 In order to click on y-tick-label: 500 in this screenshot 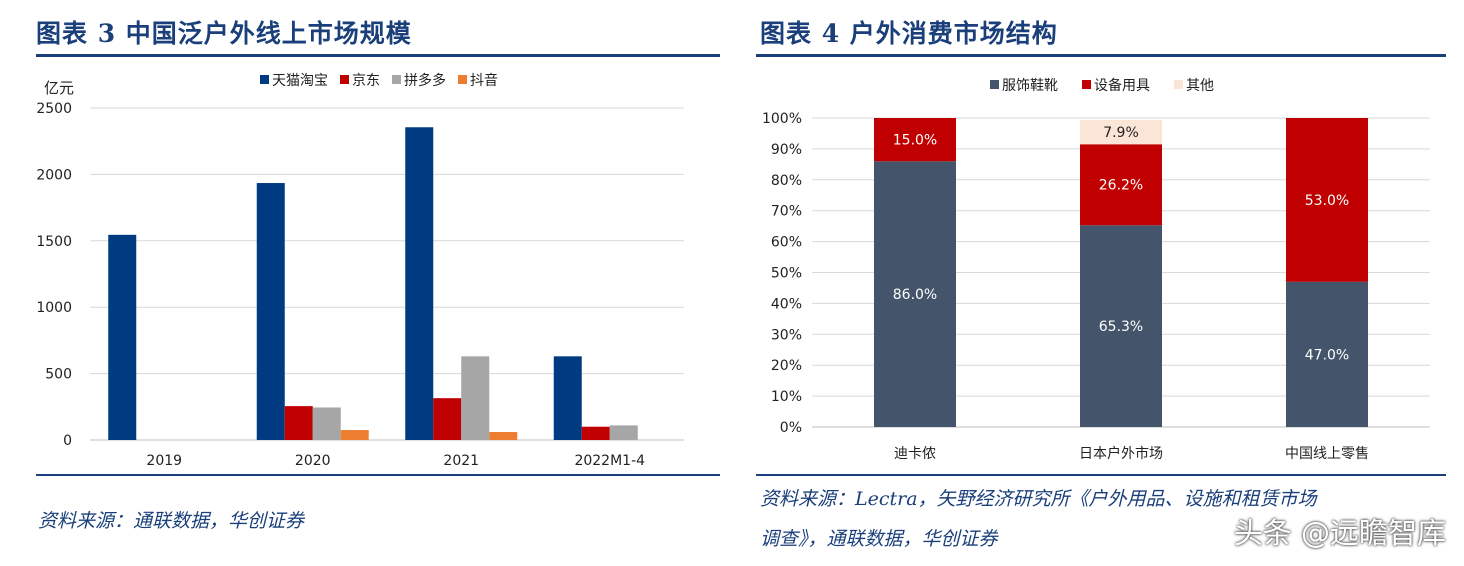, I will do `click(58, 375)`.